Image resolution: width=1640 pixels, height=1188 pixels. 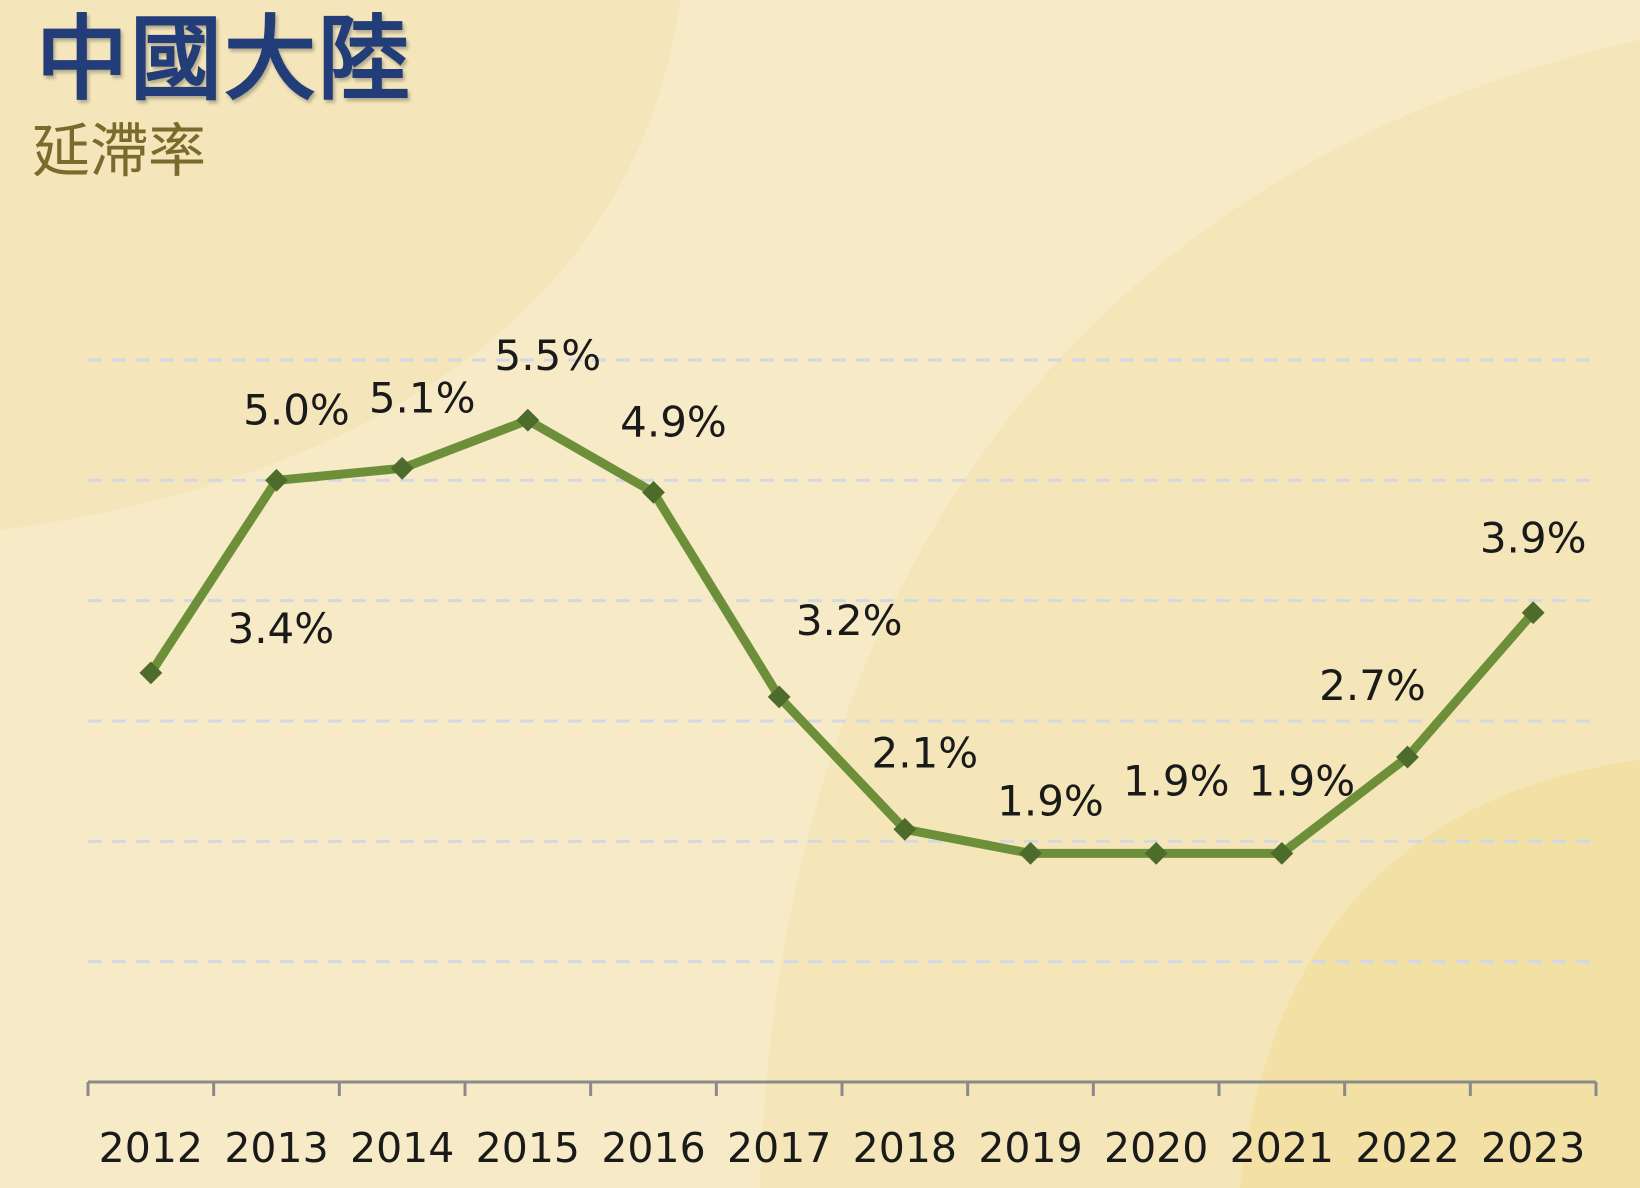 I want to click on x-tick-label: 2017, so click(x=779, y=1148).